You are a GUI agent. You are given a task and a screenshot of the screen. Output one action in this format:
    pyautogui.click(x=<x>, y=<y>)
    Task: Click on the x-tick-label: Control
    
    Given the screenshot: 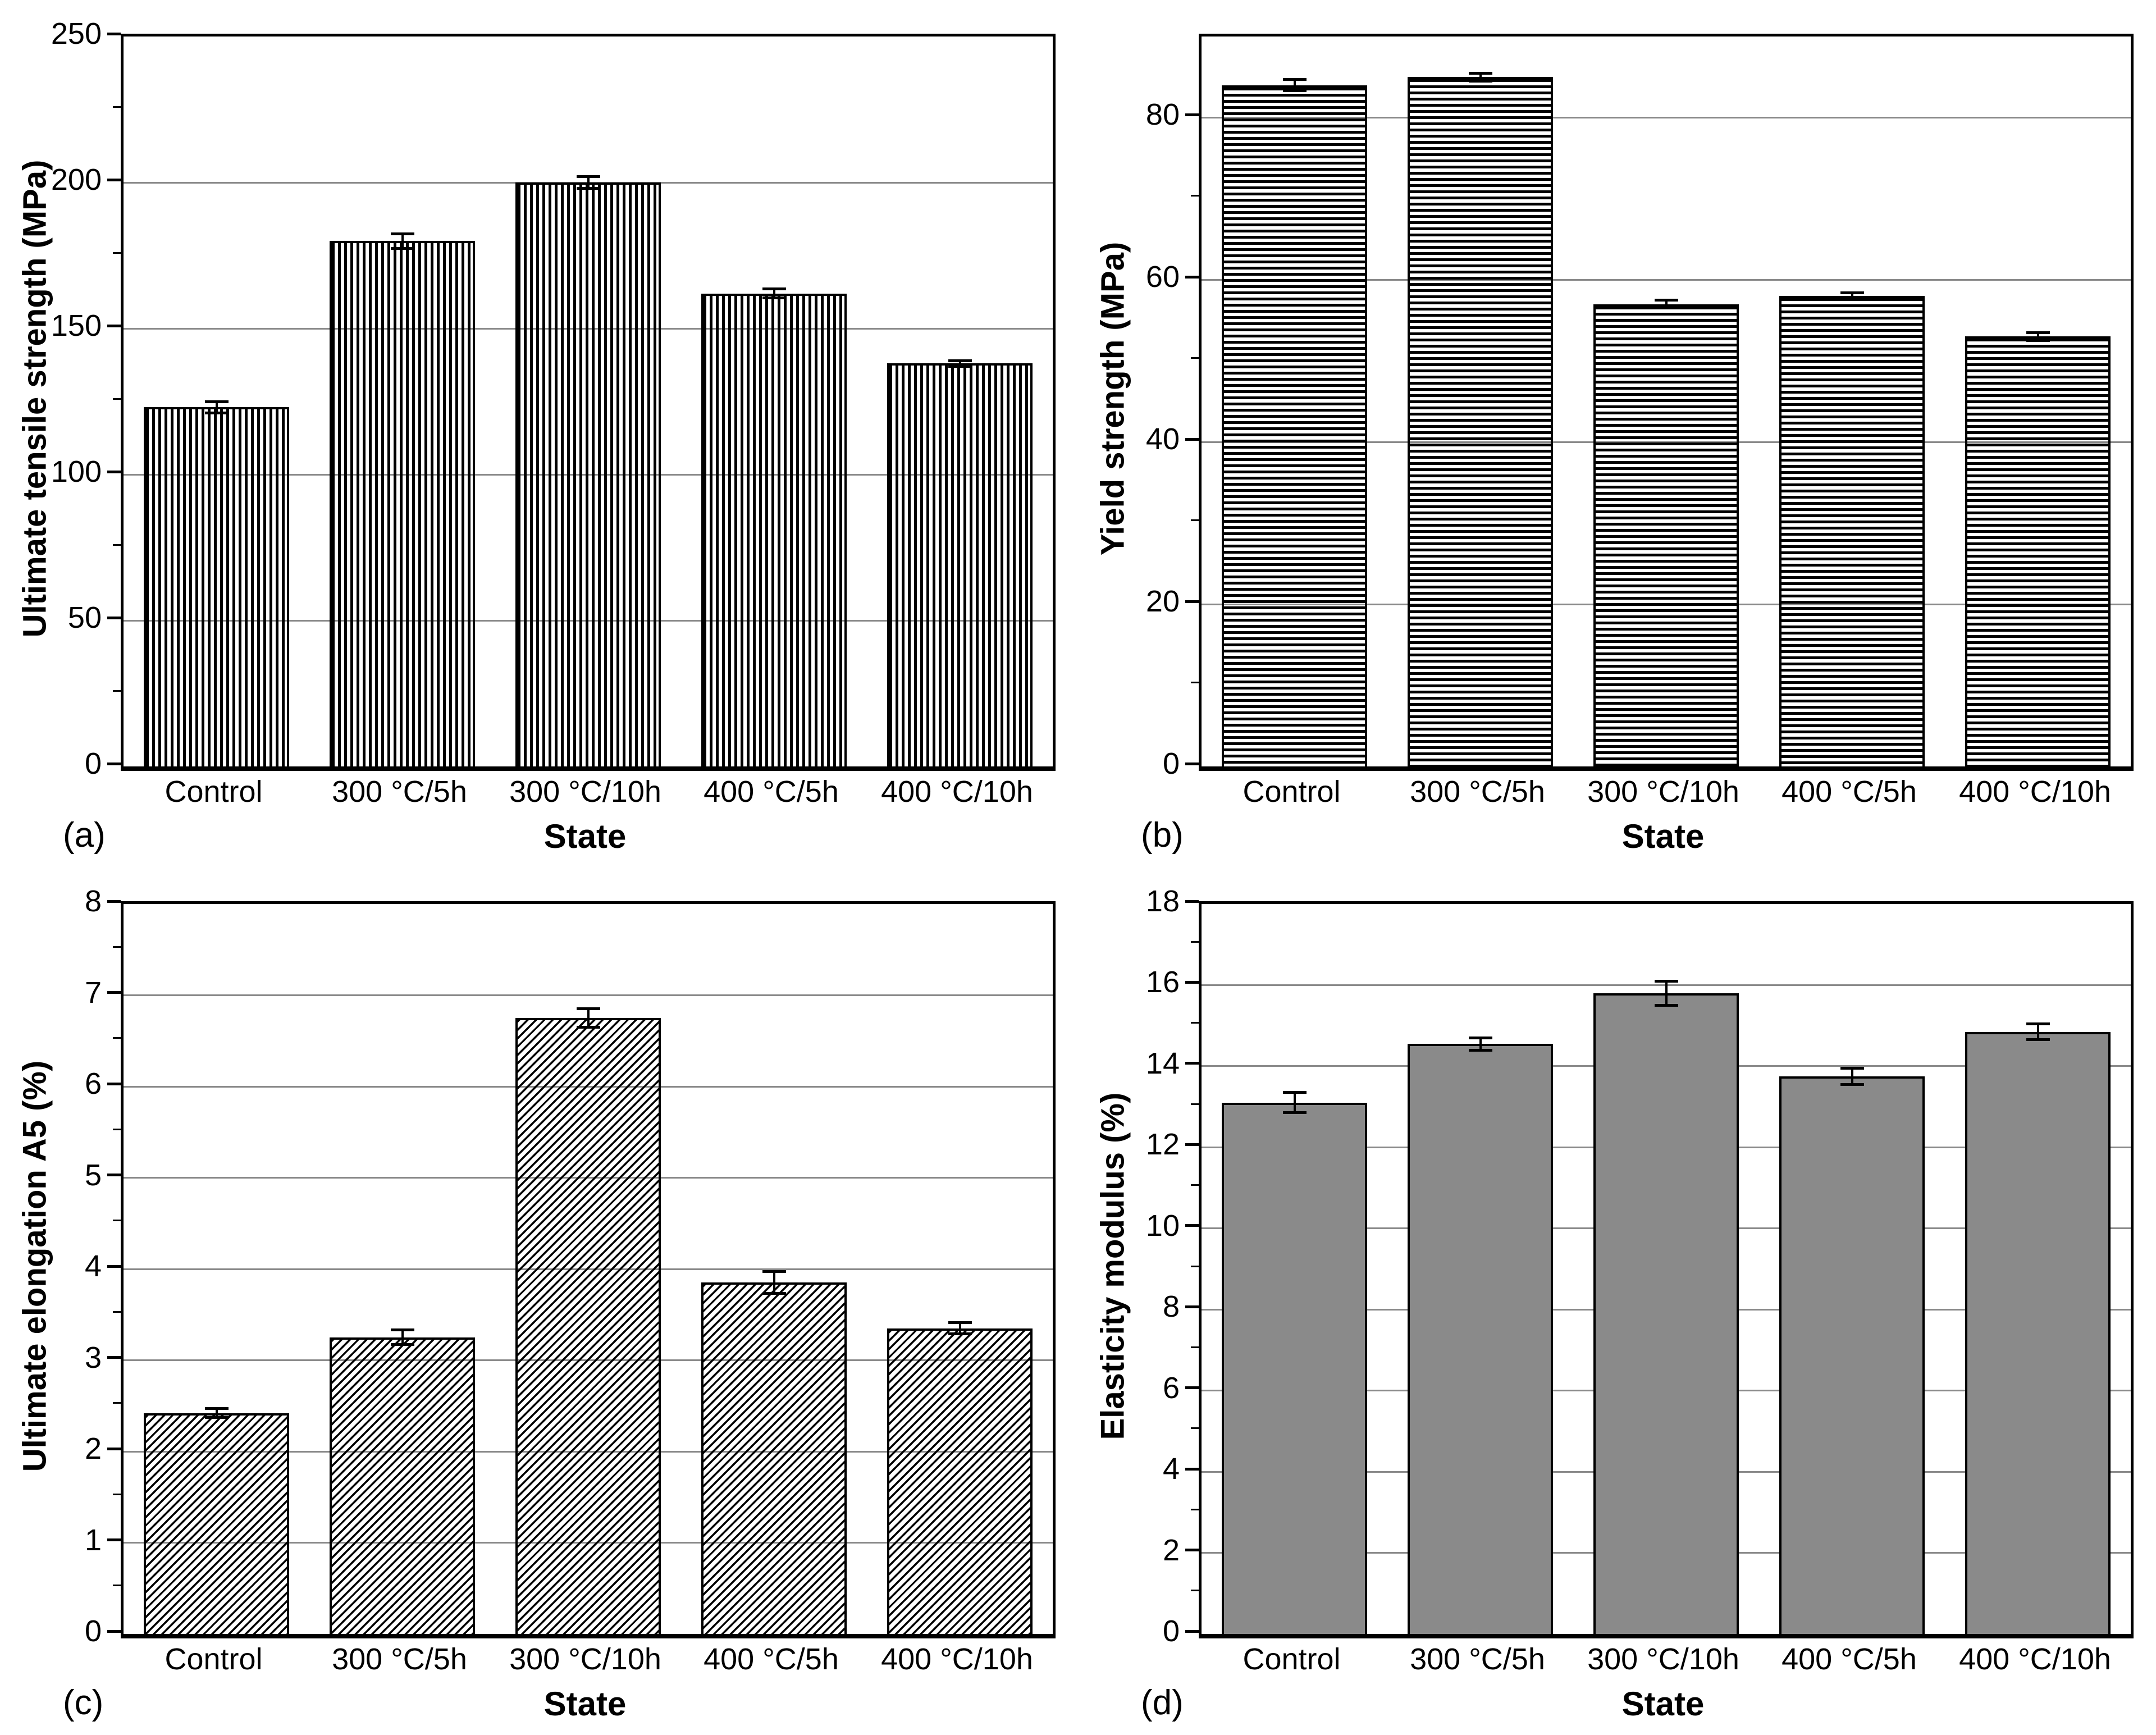 What is the action you would take?
    pyautogui.click(x=1292, y=1659)
    